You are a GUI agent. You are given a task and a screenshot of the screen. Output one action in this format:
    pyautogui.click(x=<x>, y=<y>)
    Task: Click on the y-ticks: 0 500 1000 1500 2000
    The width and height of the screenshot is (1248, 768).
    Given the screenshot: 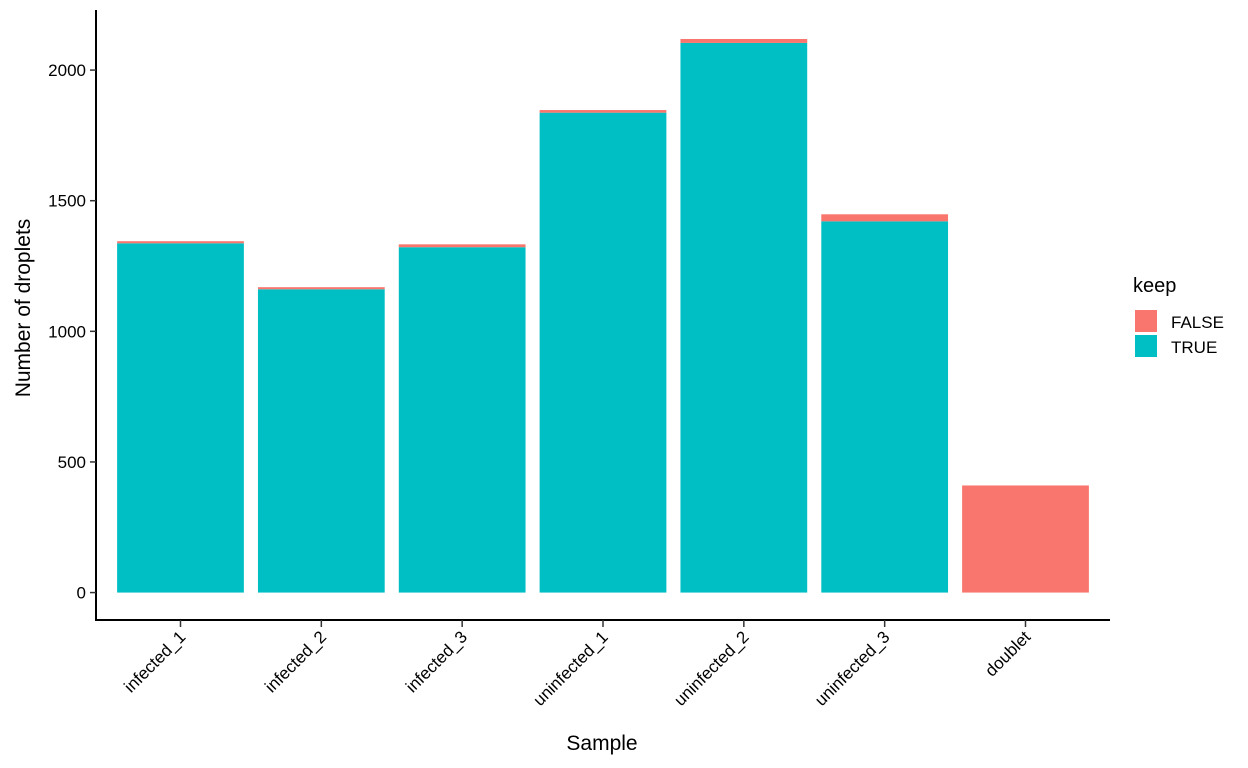 What is the action you would take?
    pyautogui.click(x=72, y=332)
    